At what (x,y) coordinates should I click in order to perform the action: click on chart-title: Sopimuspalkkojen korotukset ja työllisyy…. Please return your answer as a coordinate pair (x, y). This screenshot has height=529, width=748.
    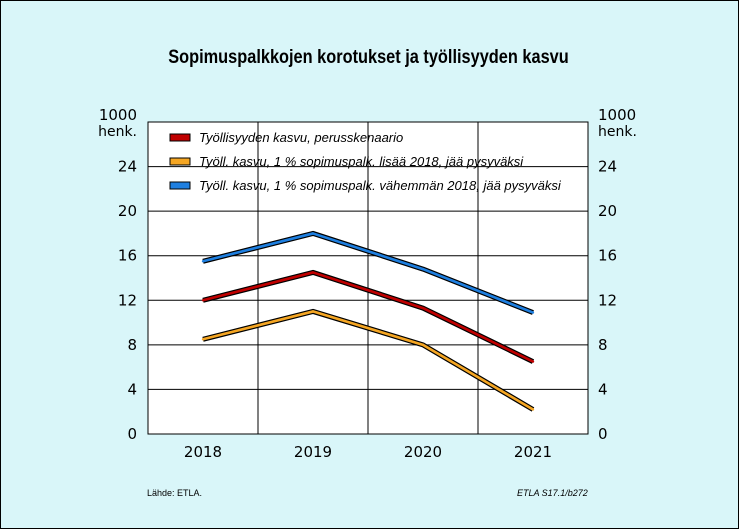
    Looking at the image, I should click on (368, 57).